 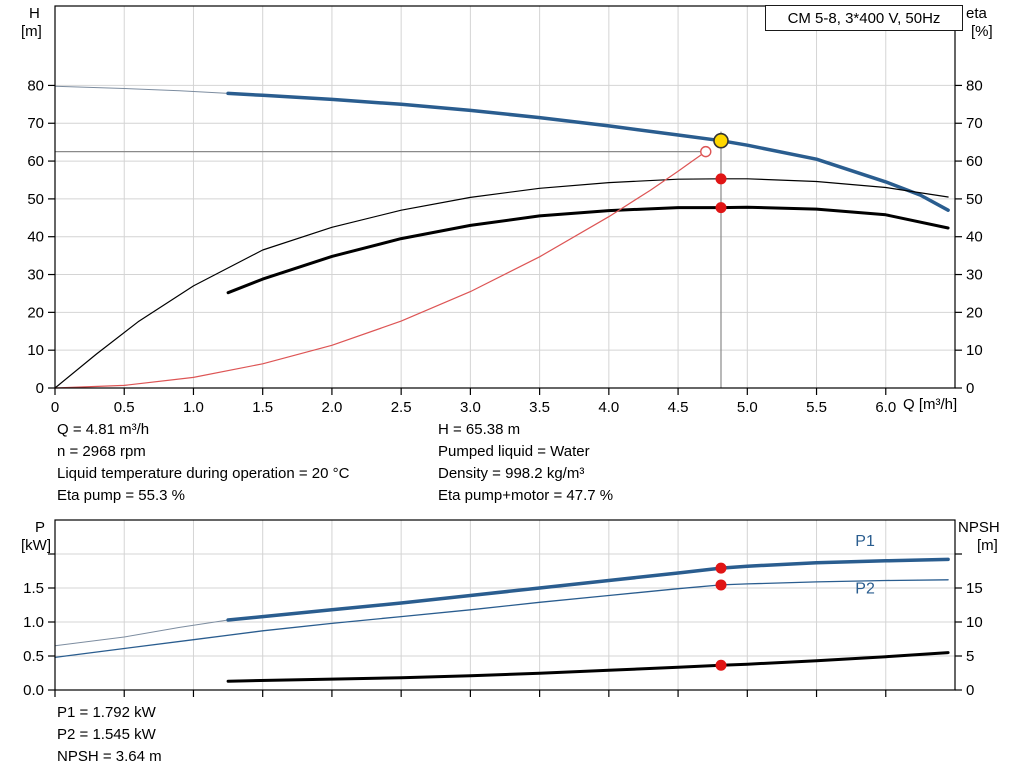 I want to click on x-tick-label: 3.5, so click(x=539, y=407).